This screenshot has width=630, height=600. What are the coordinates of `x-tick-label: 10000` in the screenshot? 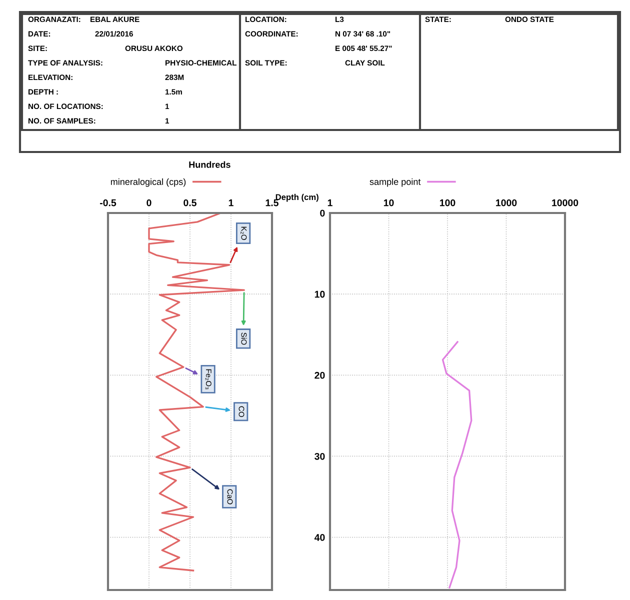 It's located at (565, 202).